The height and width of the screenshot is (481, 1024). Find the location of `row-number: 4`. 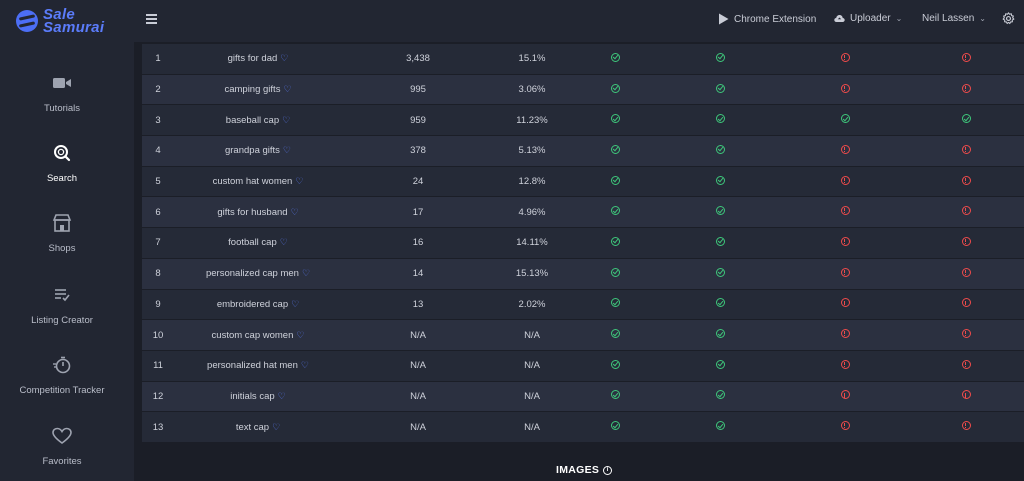

row-number: 4 is located at coordinates (158, 150).